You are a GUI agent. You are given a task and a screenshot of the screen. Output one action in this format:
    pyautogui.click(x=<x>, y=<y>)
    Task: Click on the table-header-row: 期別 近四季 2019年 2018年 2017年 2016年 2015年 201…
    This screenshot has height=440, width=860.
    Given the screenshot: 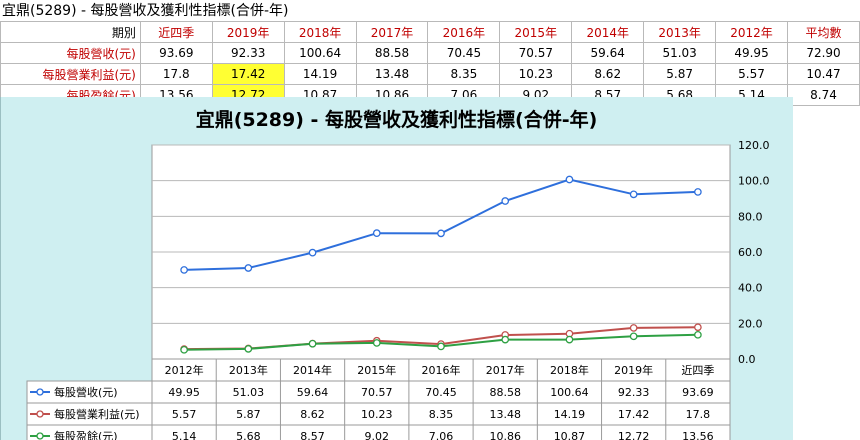 What is the action you would take?
    pyautogui.click(x=430, y=32)
    